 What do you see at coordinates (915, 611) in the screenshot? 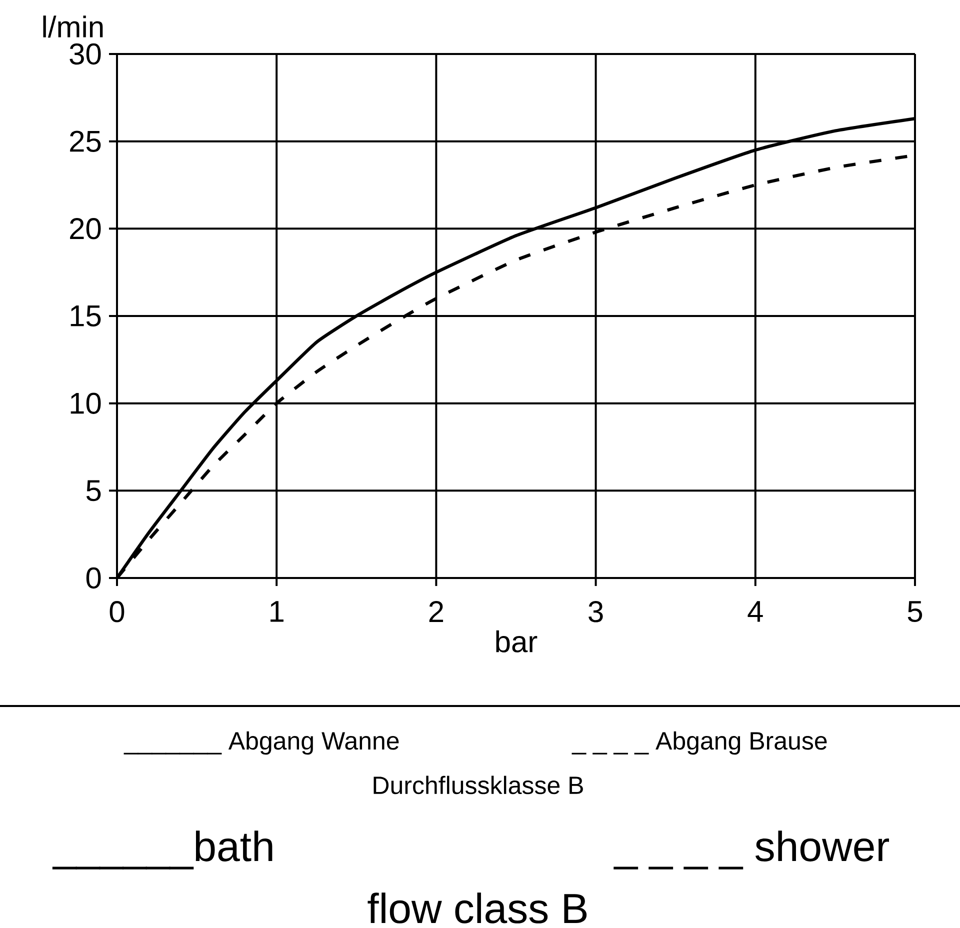
I see `x-tick-label: 5` at bounding box center [915, 611].